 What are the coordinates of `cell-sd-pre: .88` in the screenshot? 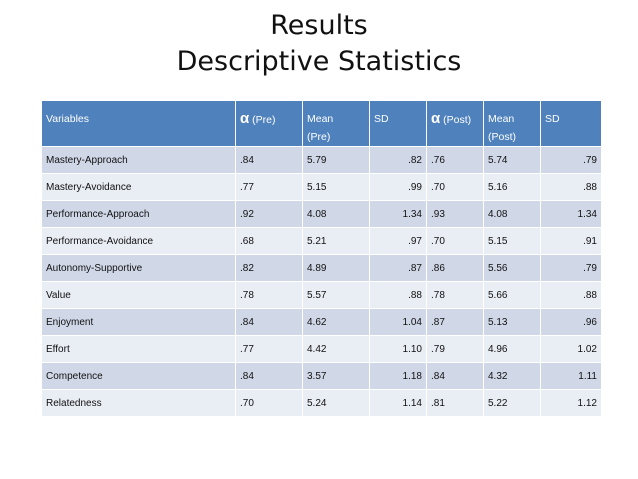 It's located at (398, 295).